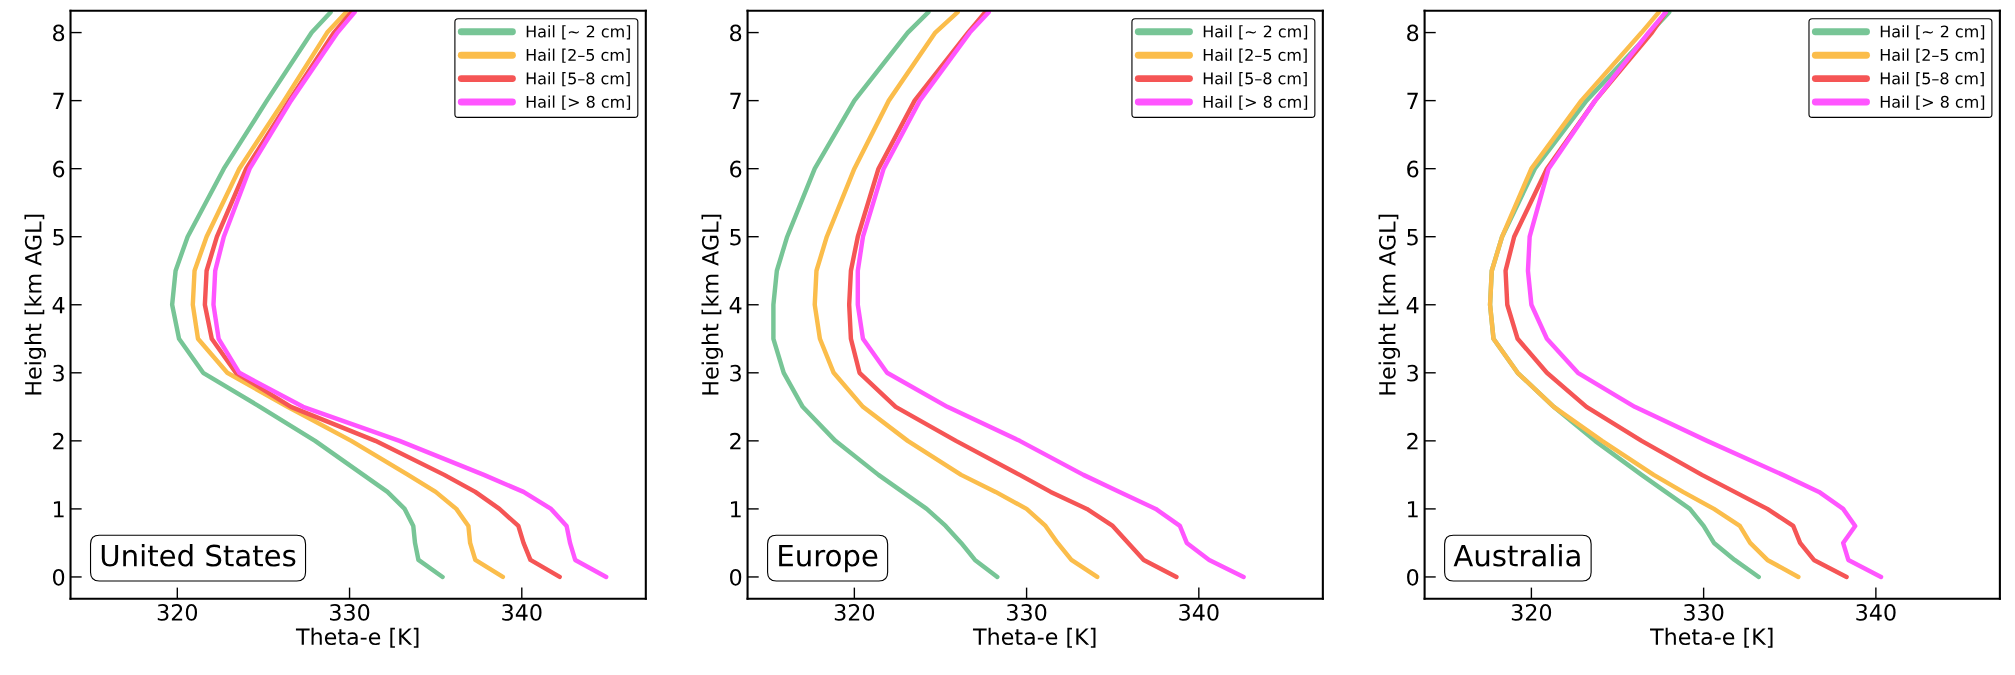 The height and width of the screenshot is (675, 2015). I want to click on annotation: Australia, so click(1516, 555).